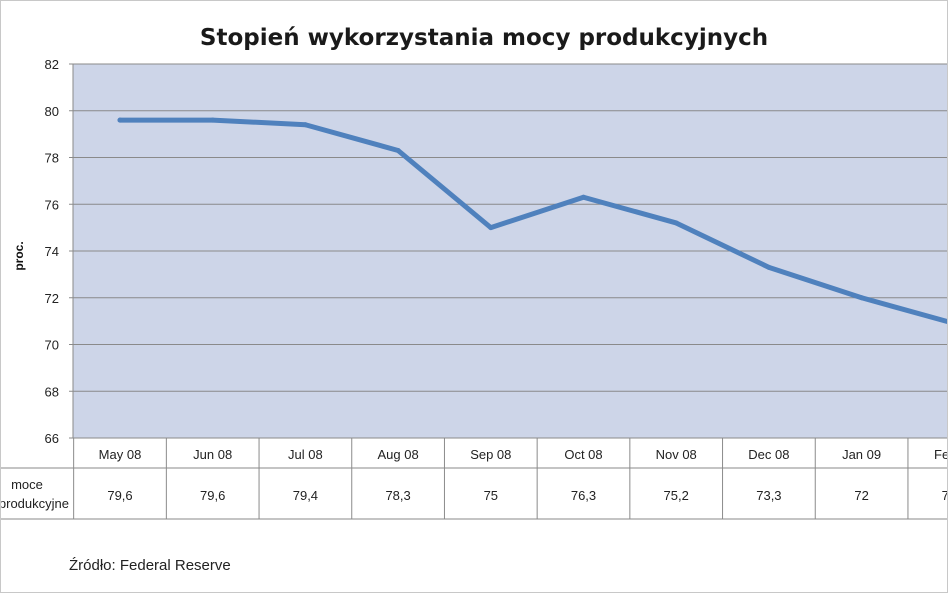 This screenshot has width=948, height=593. I want to click on x-tick-label: Sep 08, so click(490, 454).